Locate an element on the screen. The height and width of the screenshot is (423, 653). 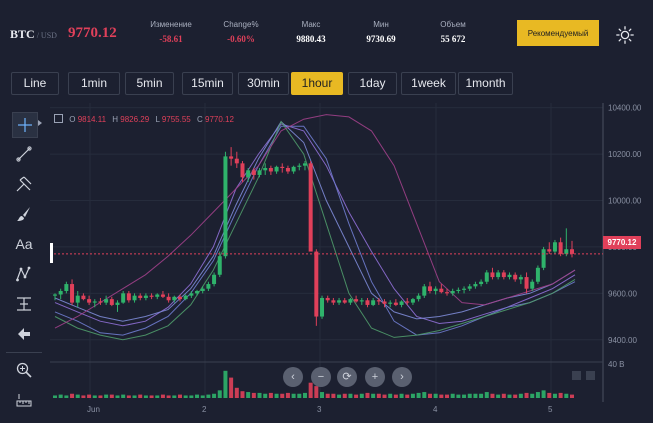
stat-label: Объем is located at coordinates (453, 24).